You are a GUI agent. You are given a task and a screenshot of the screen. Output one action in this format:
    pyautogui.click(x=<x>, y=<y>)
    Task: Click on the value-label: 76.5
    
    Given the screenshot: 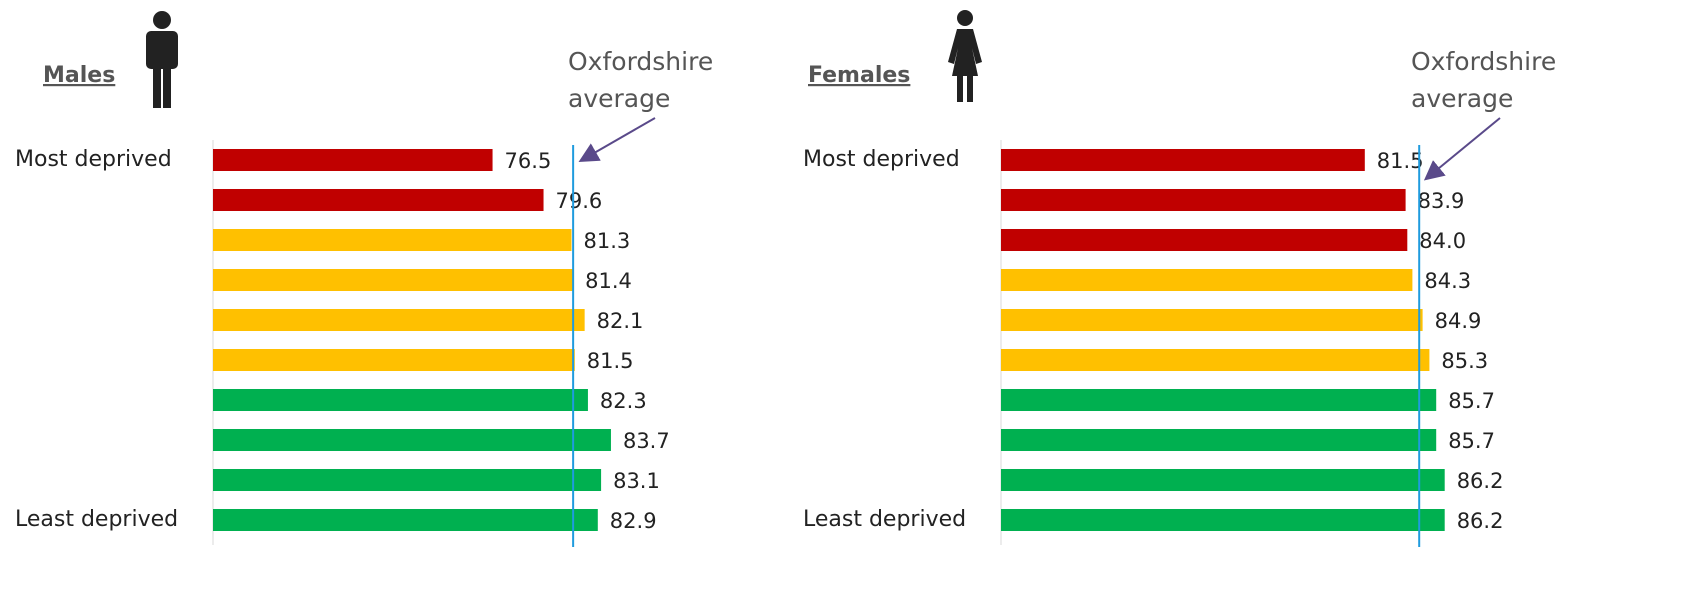 What is the action you would take?
    pyautogui.click(x=528, y=161)
    